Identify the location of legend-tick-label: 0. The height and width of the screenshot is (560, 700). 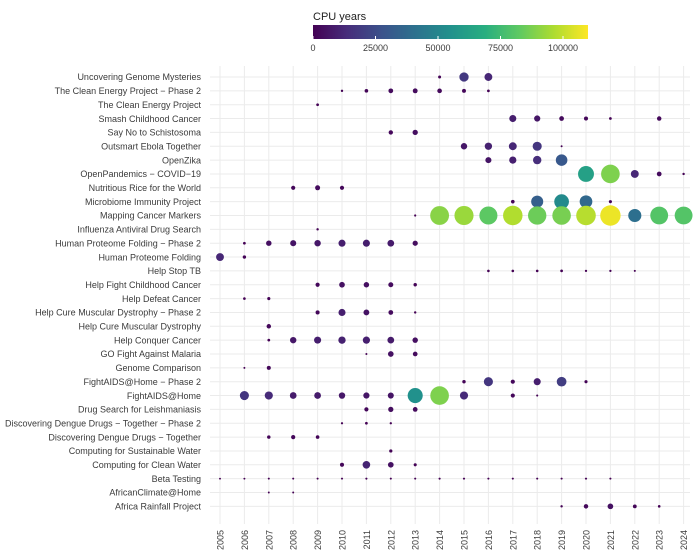
(312, 48).